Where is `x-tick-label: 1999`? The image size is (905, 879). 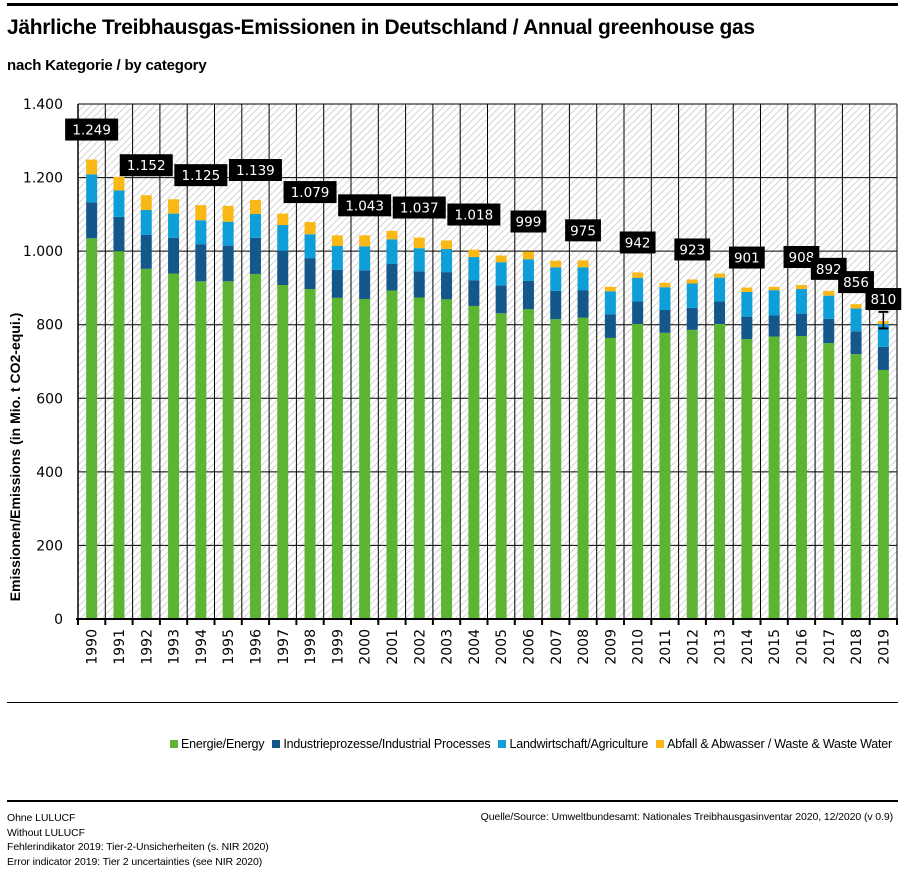 x-tick-label: 1999 is located at coordinates (338, 647).